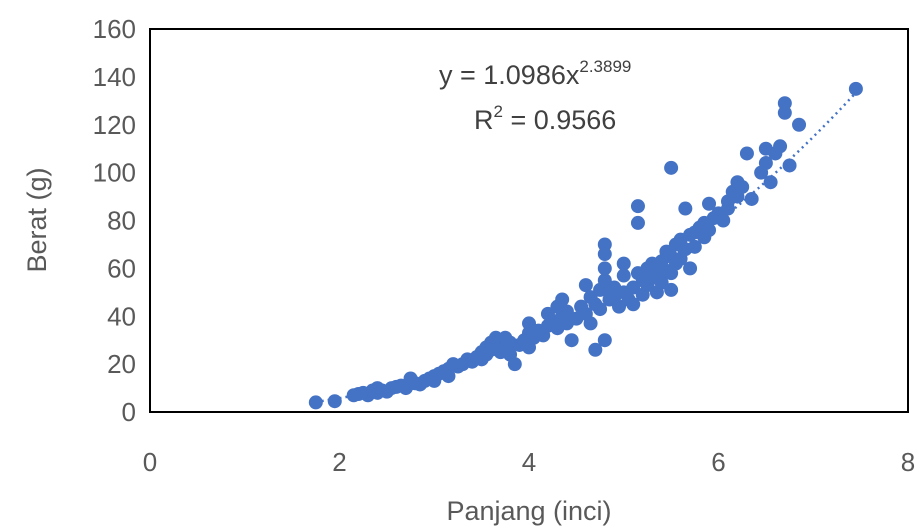 The width and height of the screenshot is (919, 532). What do you see at coordinates (545, 118) in the screenshot?
I see `r-squared: R2 = 0.9566` at bounding box center [545, 118].